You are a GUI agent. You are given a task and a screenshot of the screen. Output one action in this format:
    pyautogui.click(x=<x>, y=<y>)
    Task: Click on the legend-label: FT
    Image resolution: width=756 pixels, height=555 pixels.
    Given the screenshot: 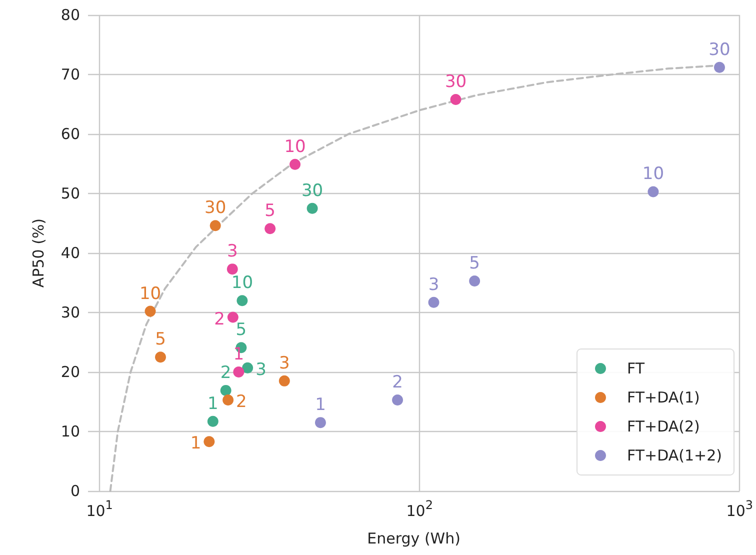 What is the action you would take?
    pyautogui.click(x=636, y=369)
    